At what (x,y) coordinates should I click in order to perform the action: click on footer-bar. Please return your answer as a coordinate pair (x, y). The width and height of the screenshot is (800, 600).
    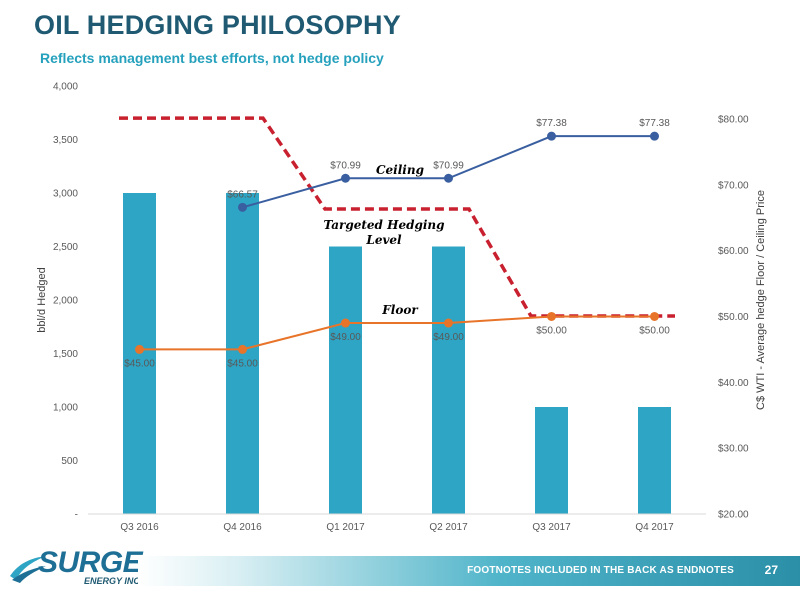
    Looking at the image, I should click on (469, 571).